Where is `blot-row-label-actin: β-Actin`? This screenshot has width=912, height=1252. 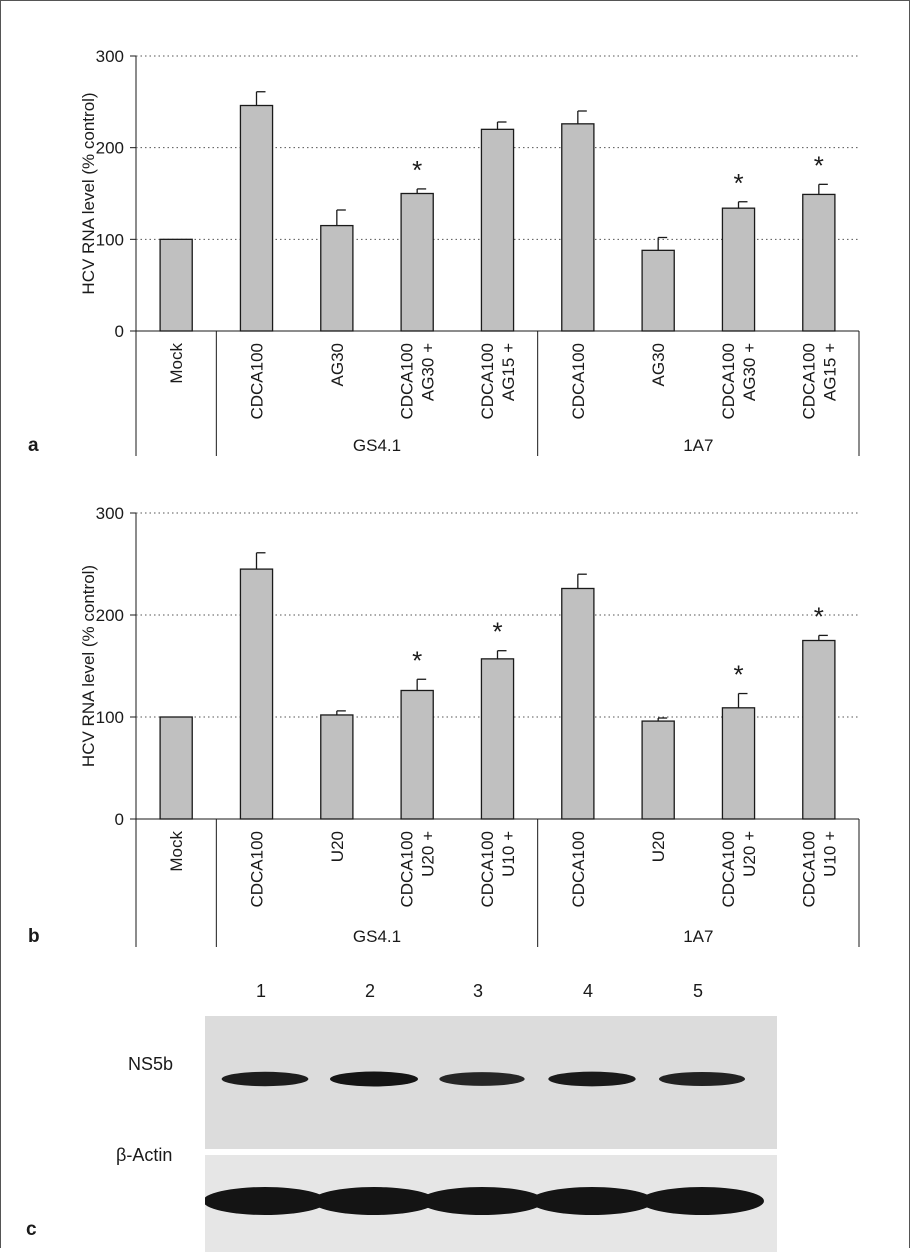 blot-row-label-actin: β-Actin is located at coordinates (144, 1155).